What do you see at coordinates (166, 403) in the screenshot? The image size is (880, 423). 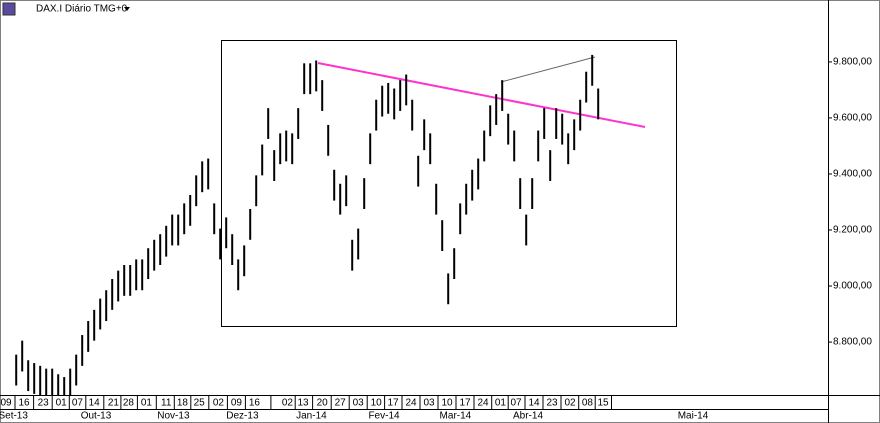 I see `x-tick-label: 11` at bounding box center [166, 403].